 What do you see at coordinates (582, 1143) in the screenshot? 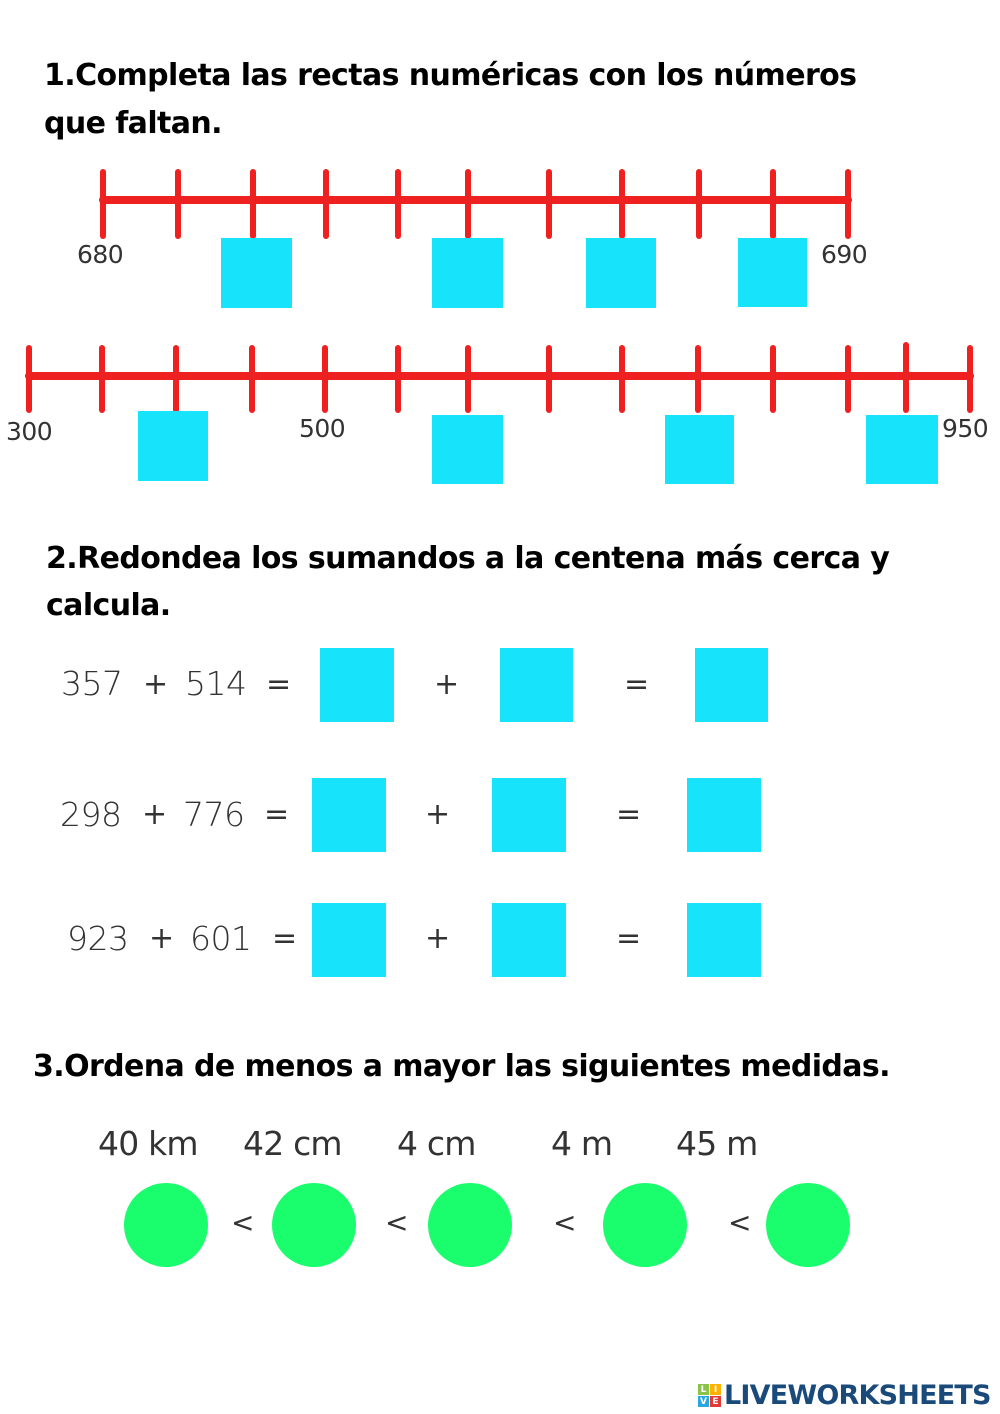
I see `measure-label-4: 4 m` at bounding box center [582, 1143].